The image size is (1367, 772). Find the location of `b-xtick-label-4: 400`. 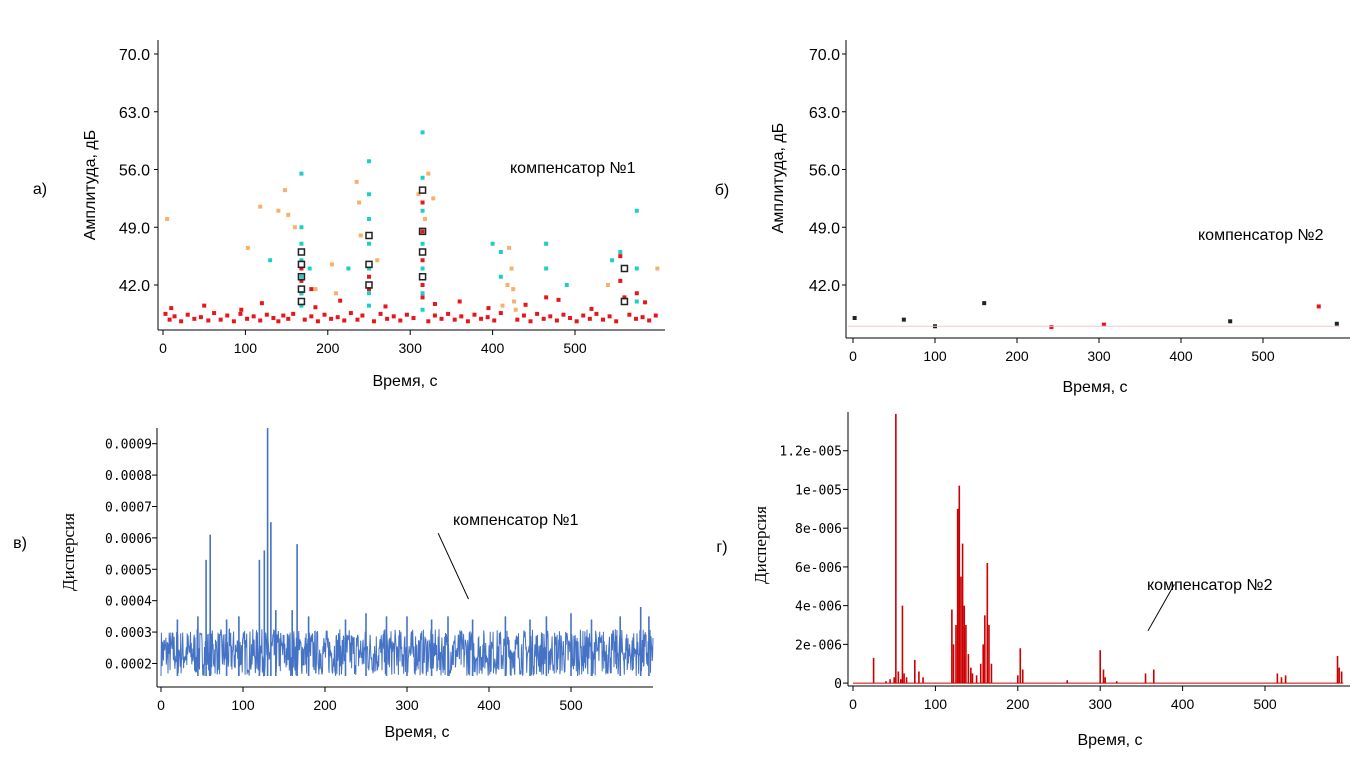

b-xtick-label-4: 400 is located at coordinates (1181, 356).